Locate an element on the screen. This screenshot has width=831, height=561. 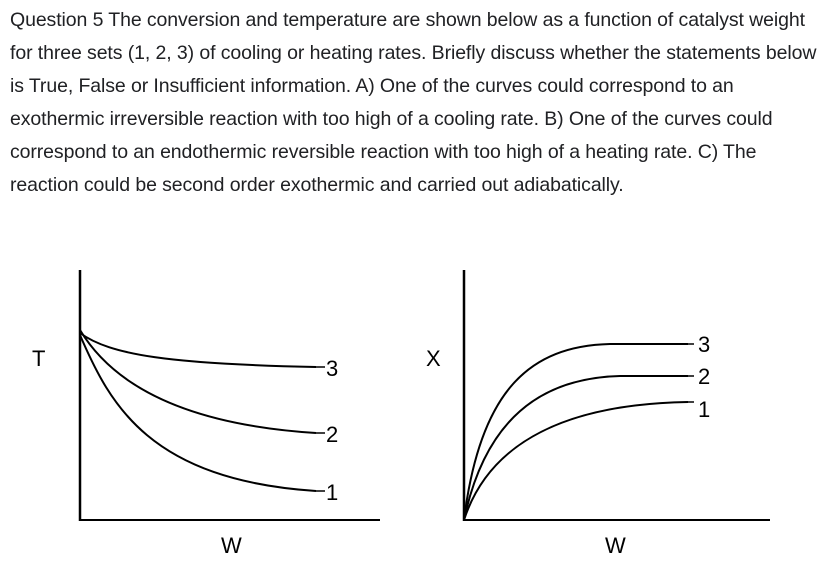
t-curve-2-label: 2 is located at coordinates (332, 434).